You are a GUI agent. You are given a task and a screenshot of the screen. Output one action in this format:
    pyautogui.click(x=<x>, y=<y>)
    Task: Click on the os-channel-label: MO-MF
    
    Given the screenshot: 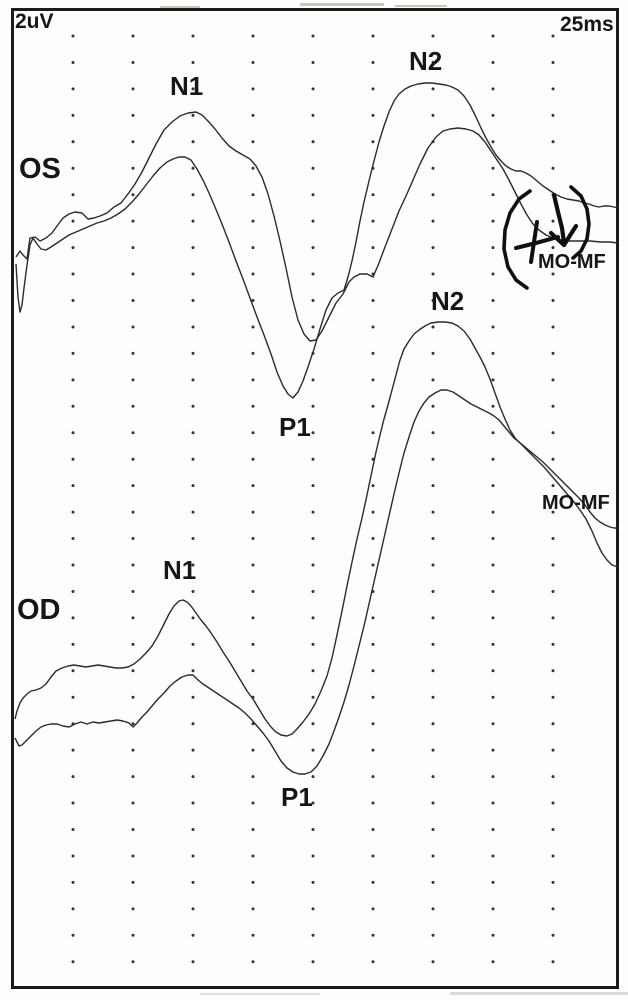 What is the action you would take?
    pyautogui.click(x=572, y=262)
    